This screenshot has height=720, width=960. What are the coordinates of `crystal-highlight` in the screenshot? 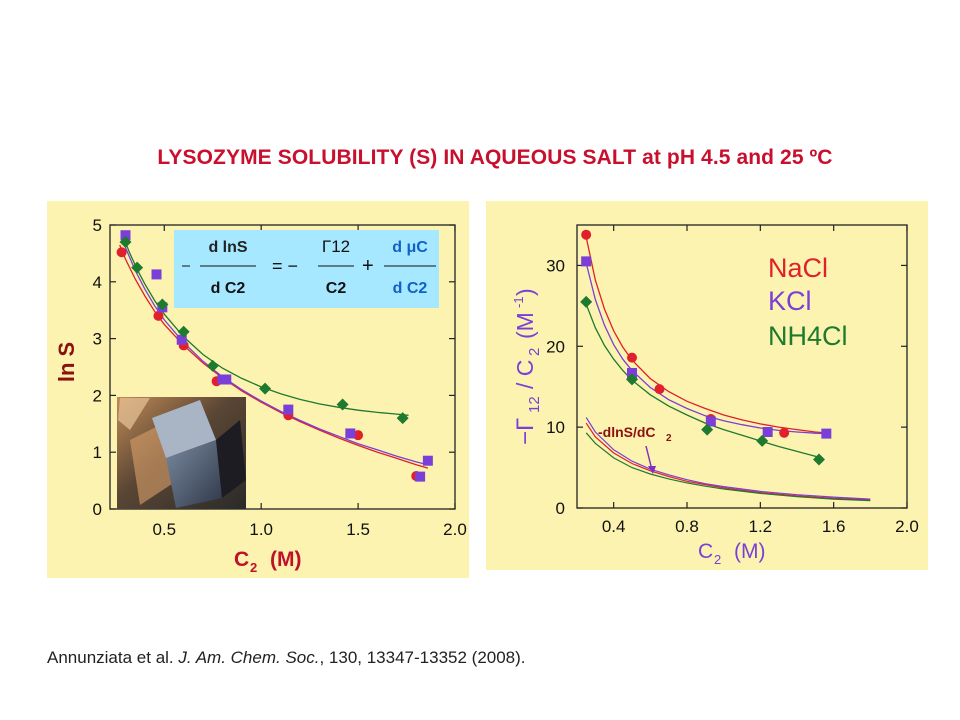 It's located at (134, 414).